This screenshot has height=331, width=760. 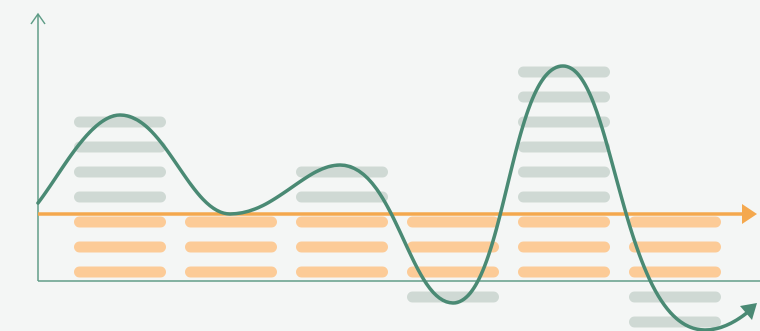 What do you see at coordinates (748, 311) in the screenshot?
I see `wave-arrow-icon` at bounding box center [748, 311].